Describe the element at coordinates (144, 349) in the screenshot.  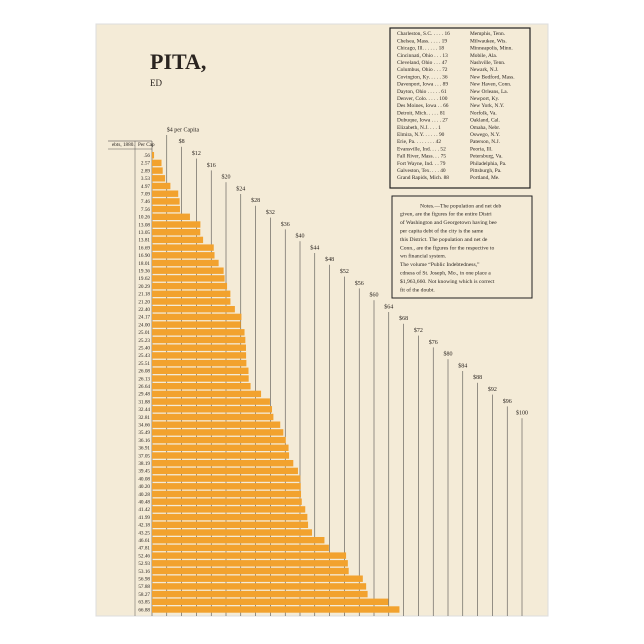
I see `value-label: 25.40` at that location.